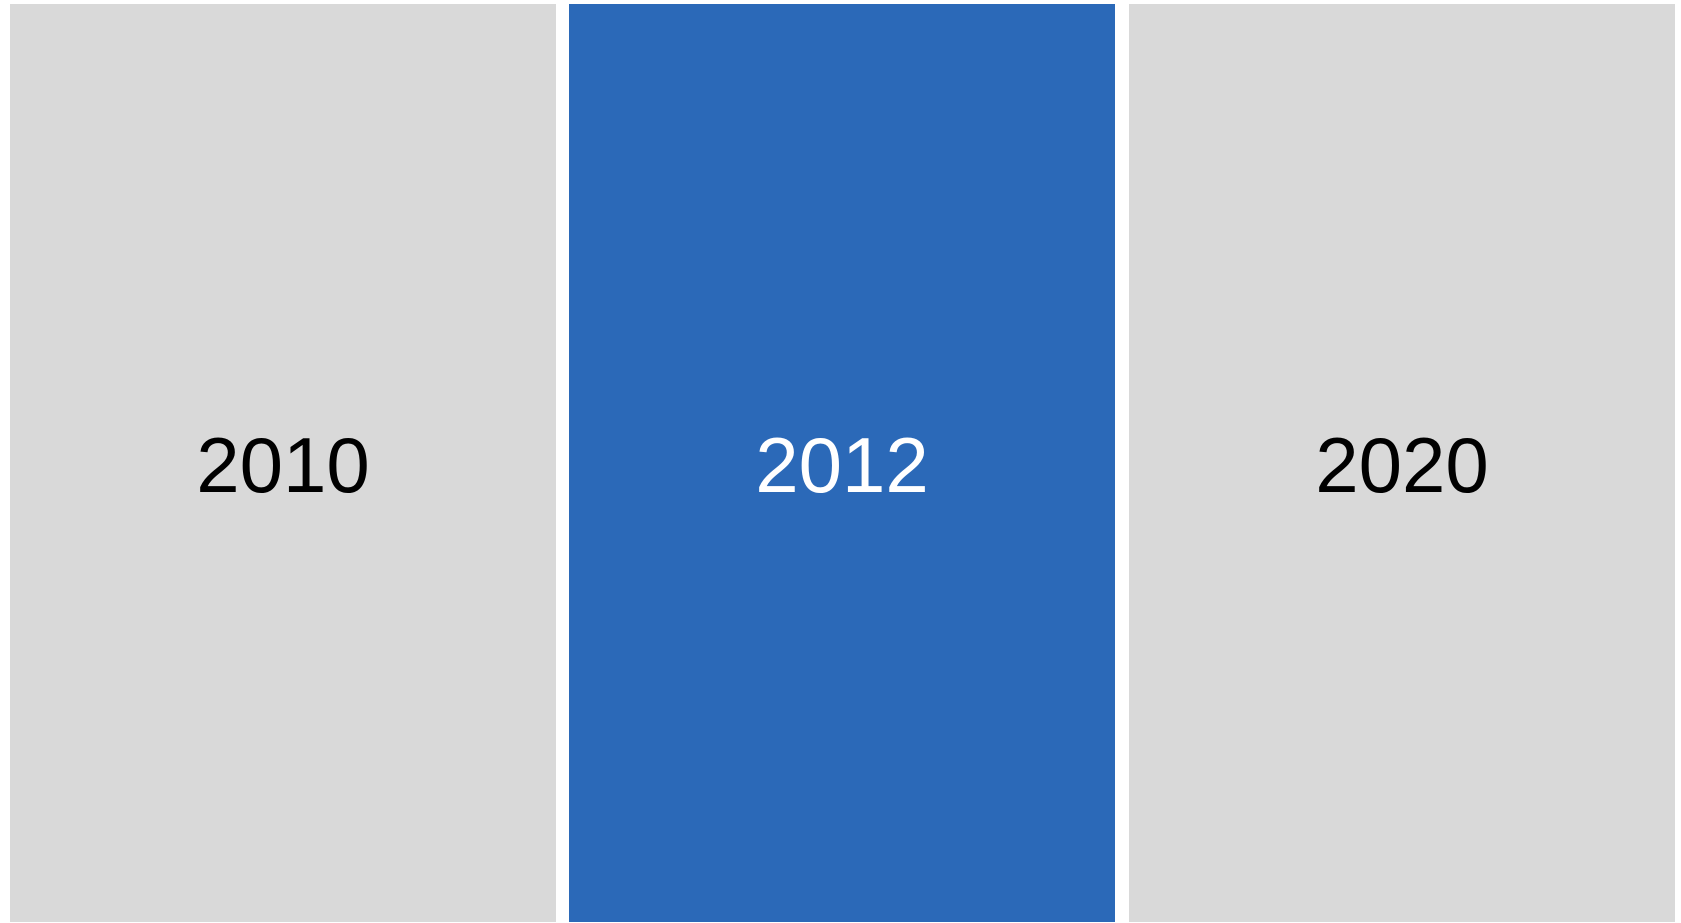 The width and height of the screenshot is (1681, 923). I want to click on tab-label: 2020, so click(1402, 464).